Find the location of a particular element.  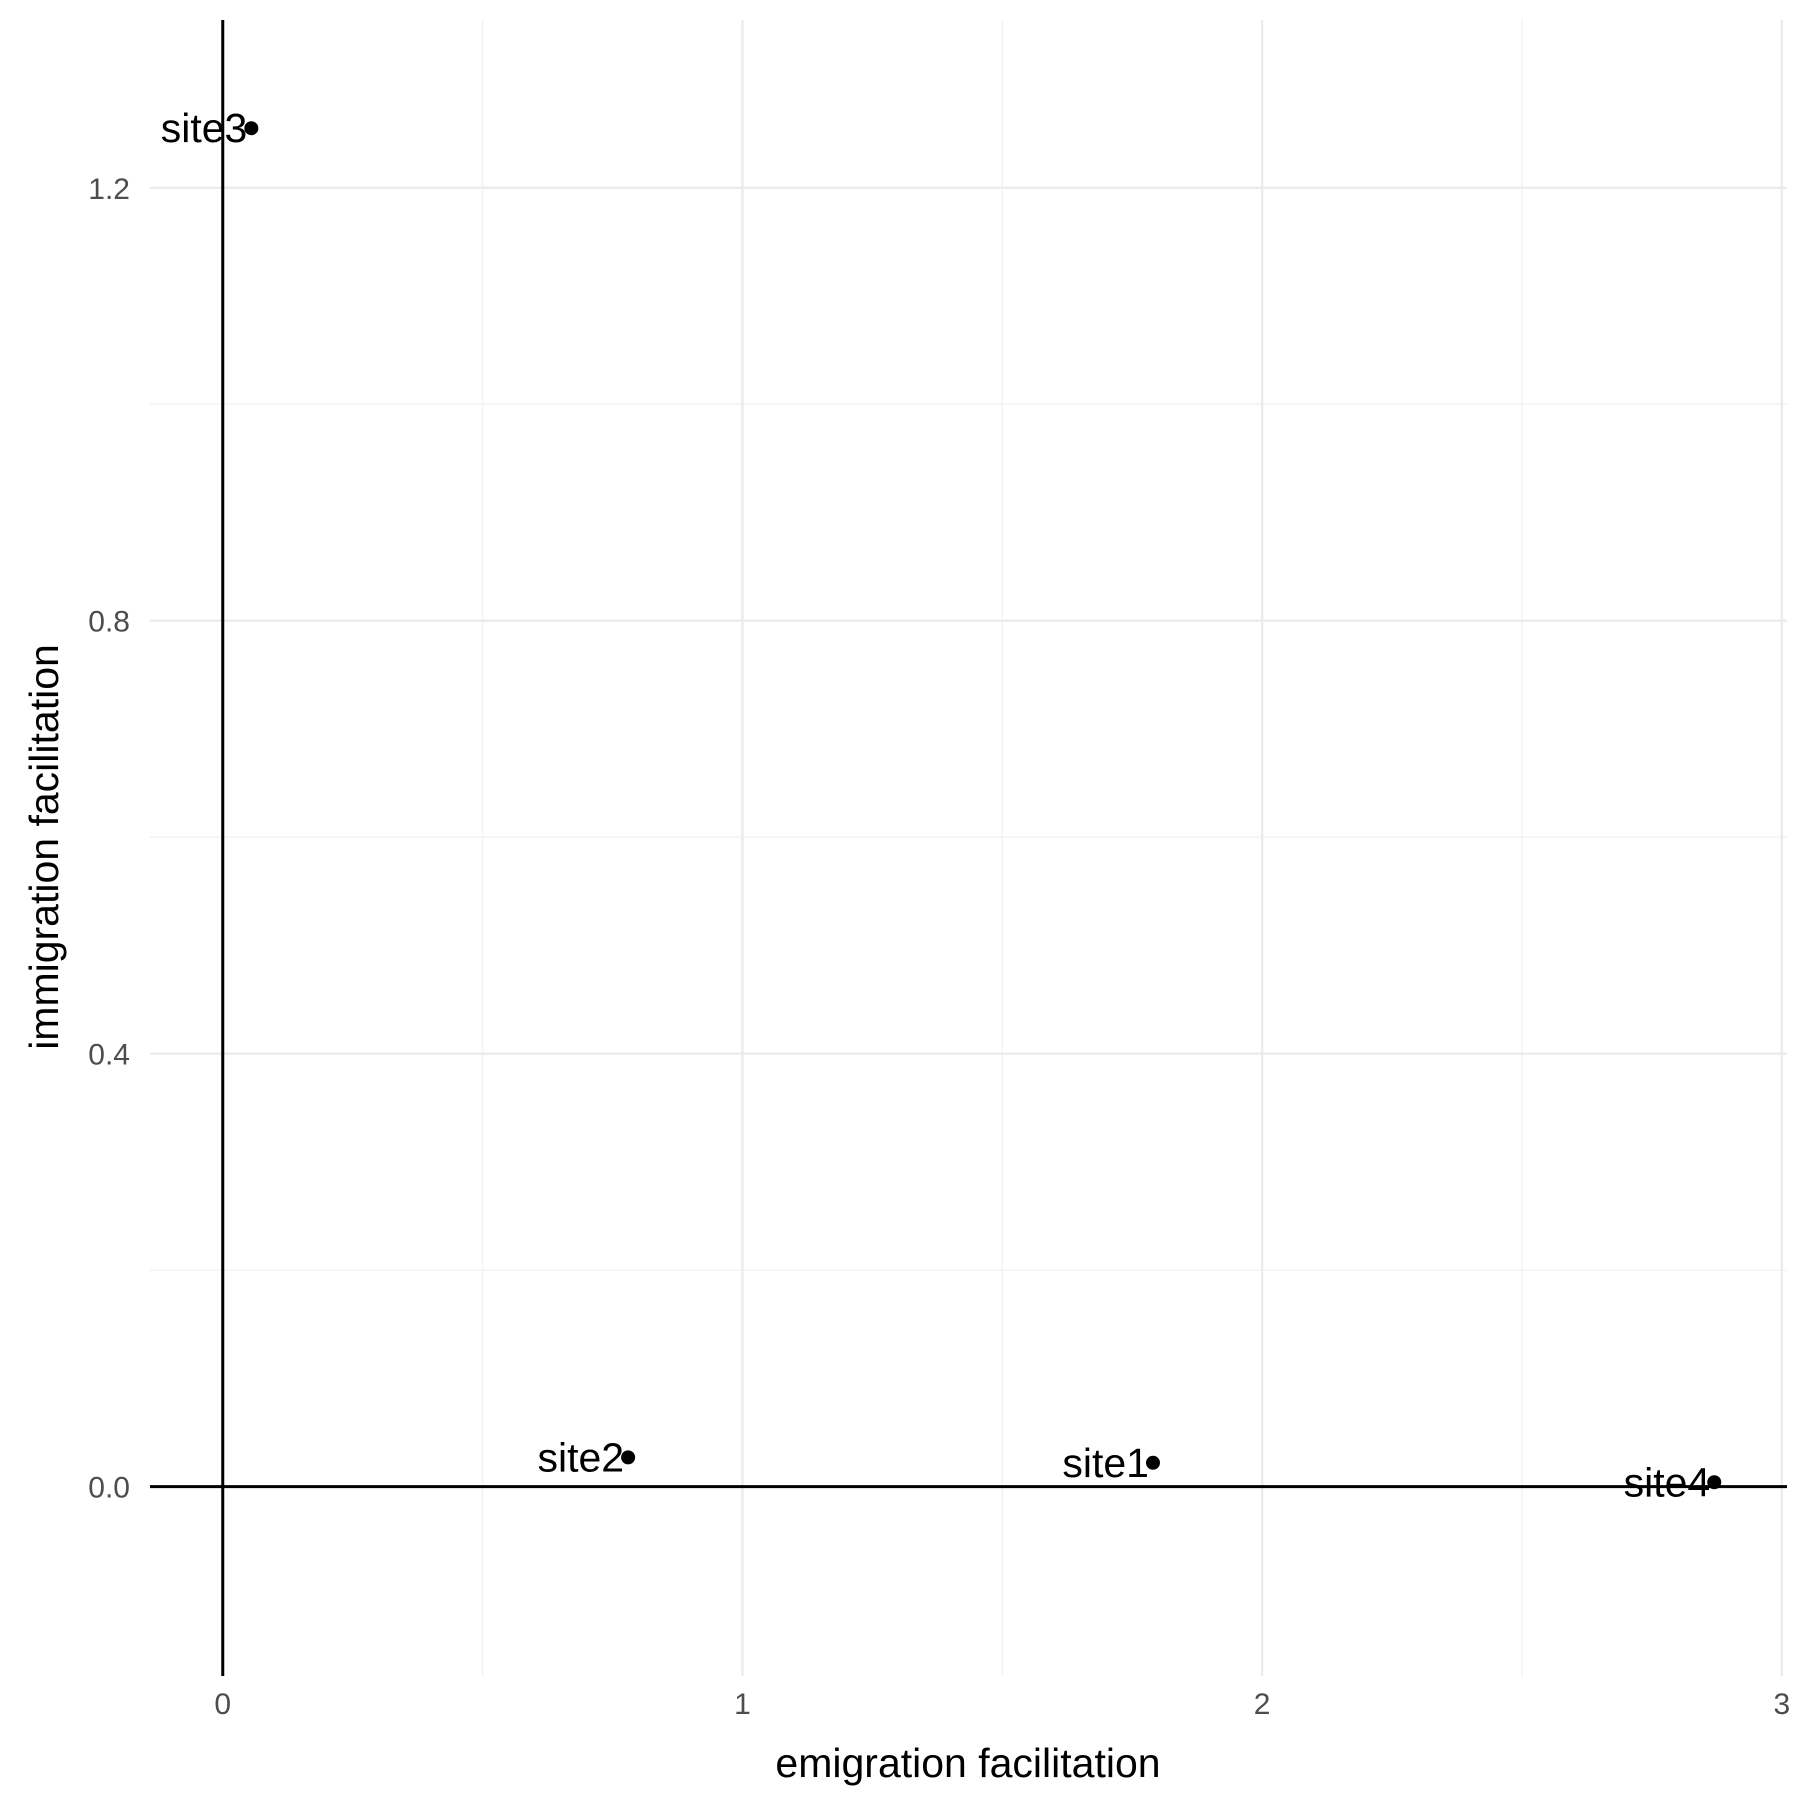

x-tick-label: 3 is located at coordinates (1781, 1704).